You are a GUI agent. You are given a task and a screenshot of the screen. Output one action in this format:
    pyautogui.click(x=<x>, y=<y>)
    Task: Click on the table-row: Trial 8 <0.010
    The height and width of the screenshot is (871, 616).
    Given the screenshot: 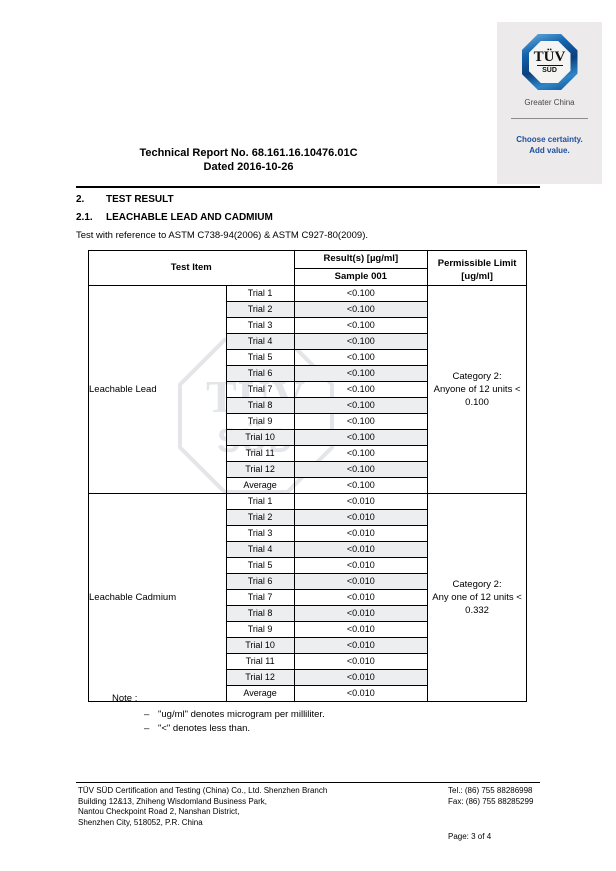 What is the action you would take?
    pyautogui.click(x=308, y=613)
    